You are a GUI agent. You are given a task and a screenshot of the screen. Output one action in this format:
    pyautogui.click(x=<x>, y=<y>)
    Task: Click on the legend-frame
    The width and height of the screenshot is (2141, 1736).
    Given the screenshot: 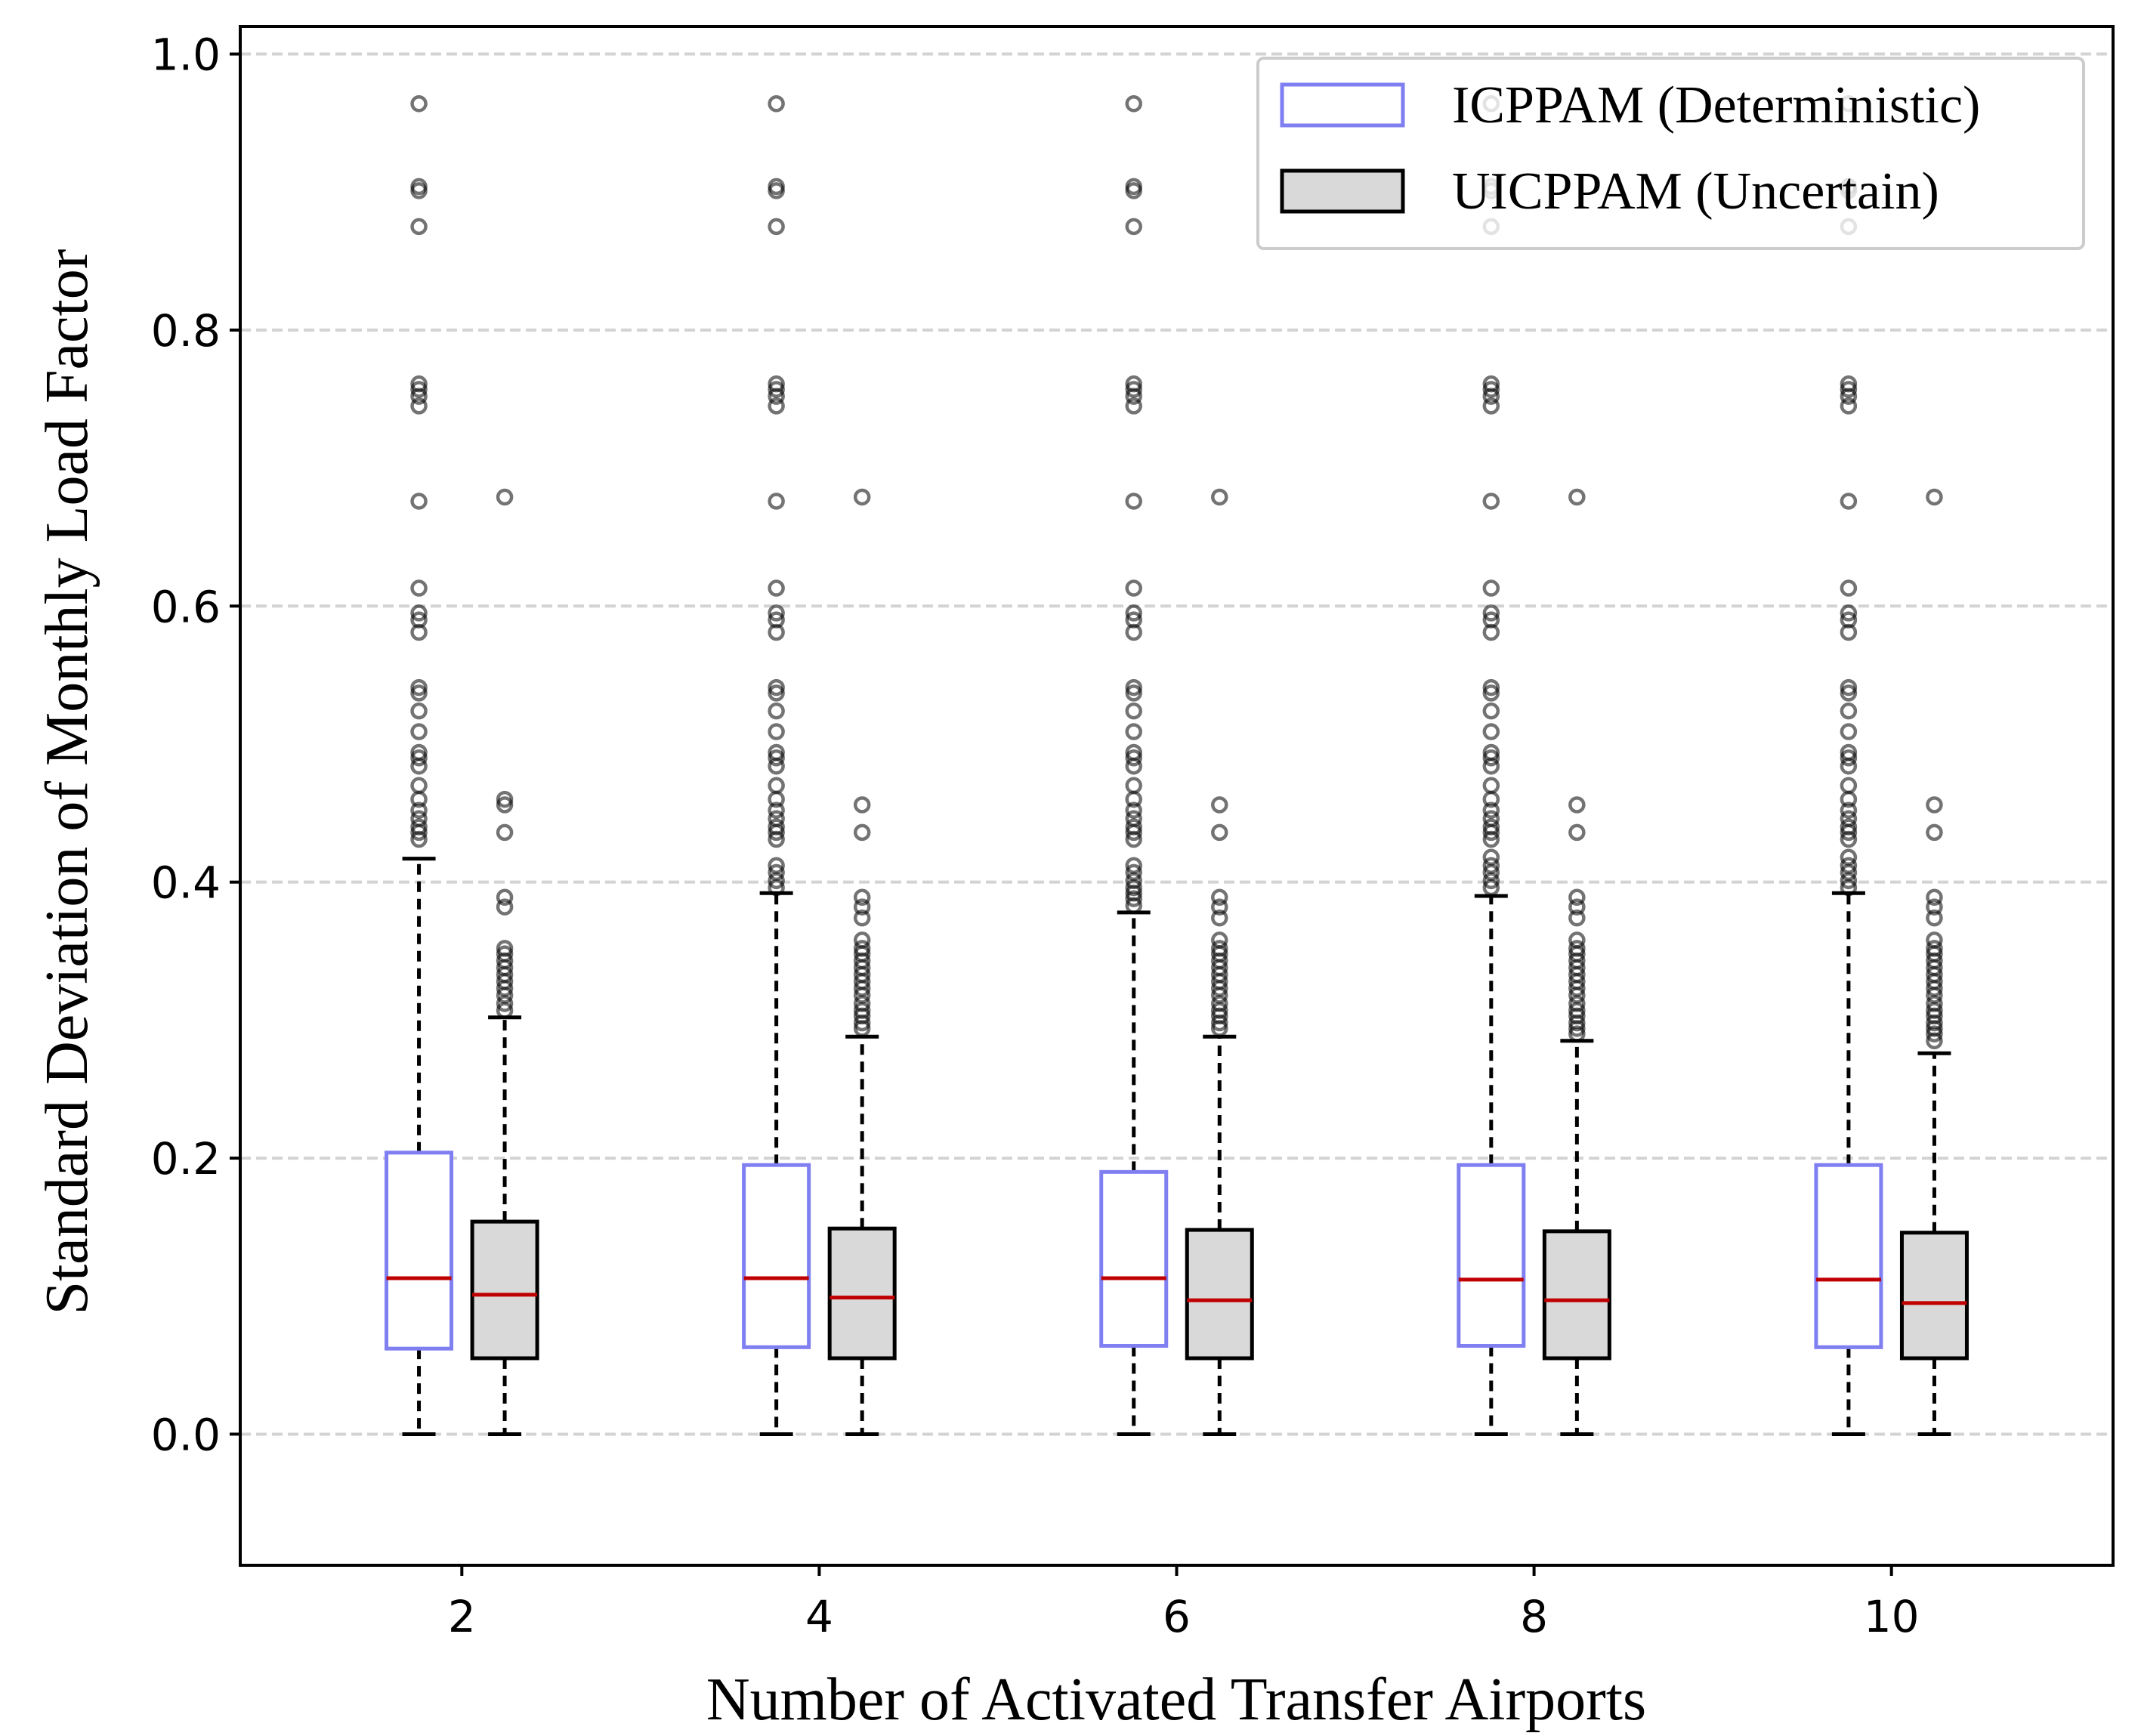 What is the action you would take?
    pyautogui.click(x=1670, y=153)
    